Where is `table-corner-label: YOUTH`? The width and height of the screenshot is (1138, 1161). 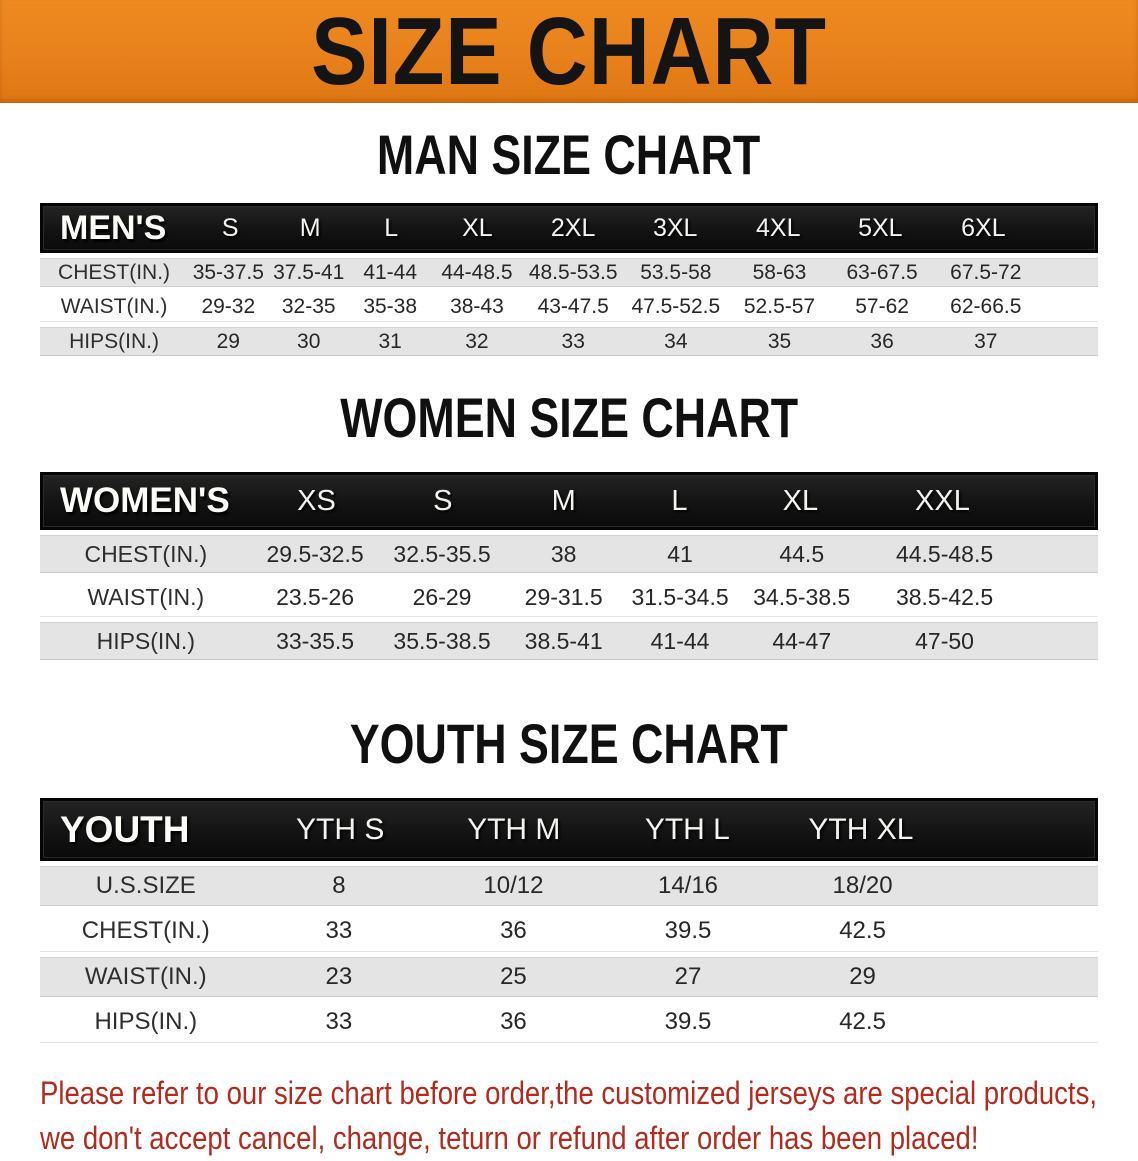 table-corner-label: YOUTH is located at coordinates (125, 829).